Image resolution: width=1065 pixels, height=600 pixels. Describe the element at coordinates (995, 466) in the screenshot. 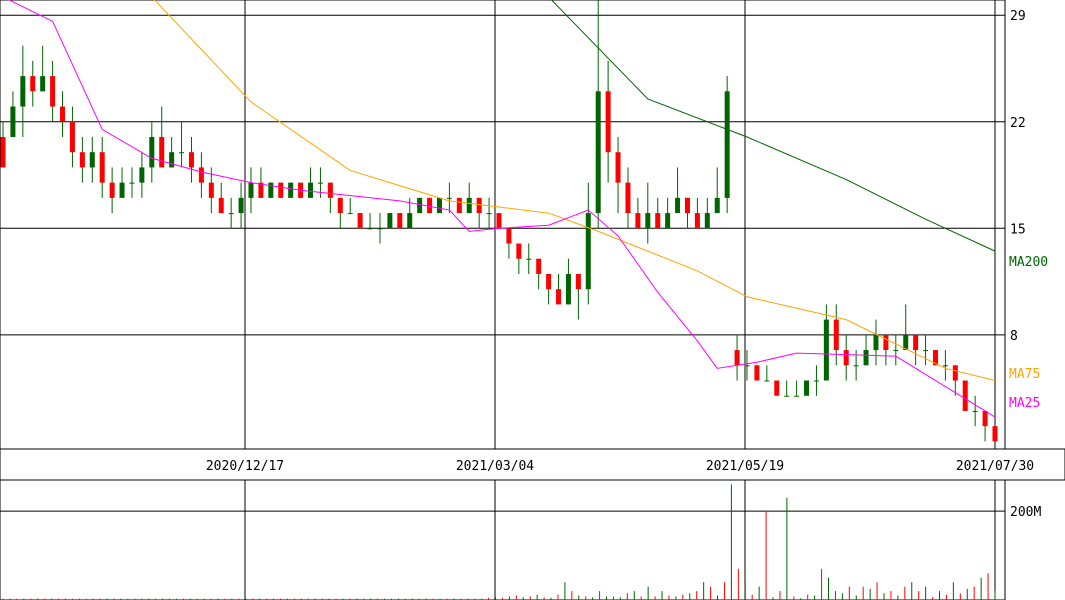

I see `date-tick-label: 2021/07/30` at that location.